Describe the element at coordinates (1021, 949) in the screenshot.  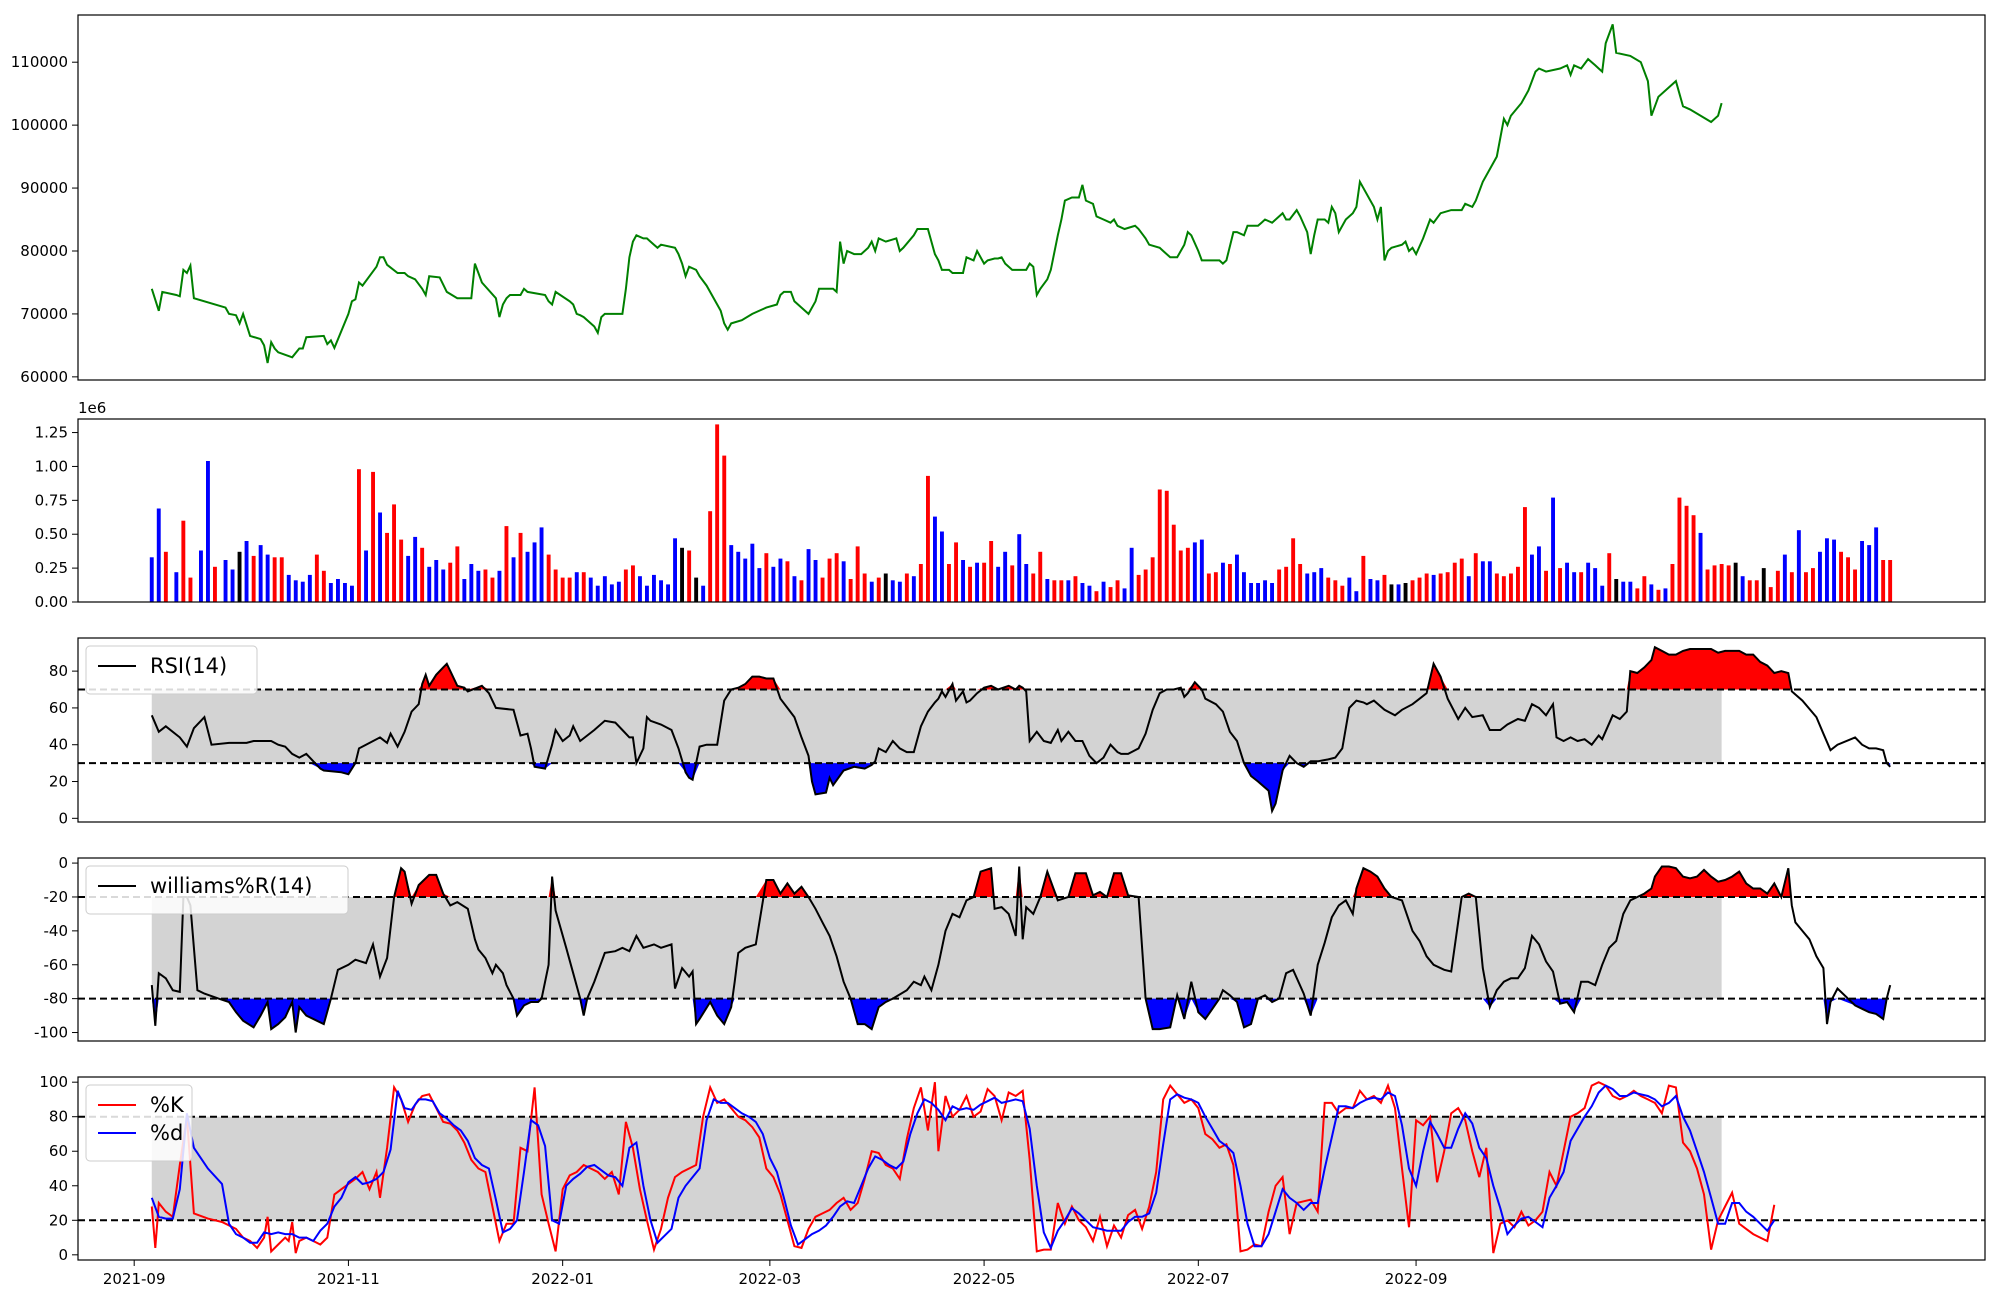
I see `williams-line` at that location.